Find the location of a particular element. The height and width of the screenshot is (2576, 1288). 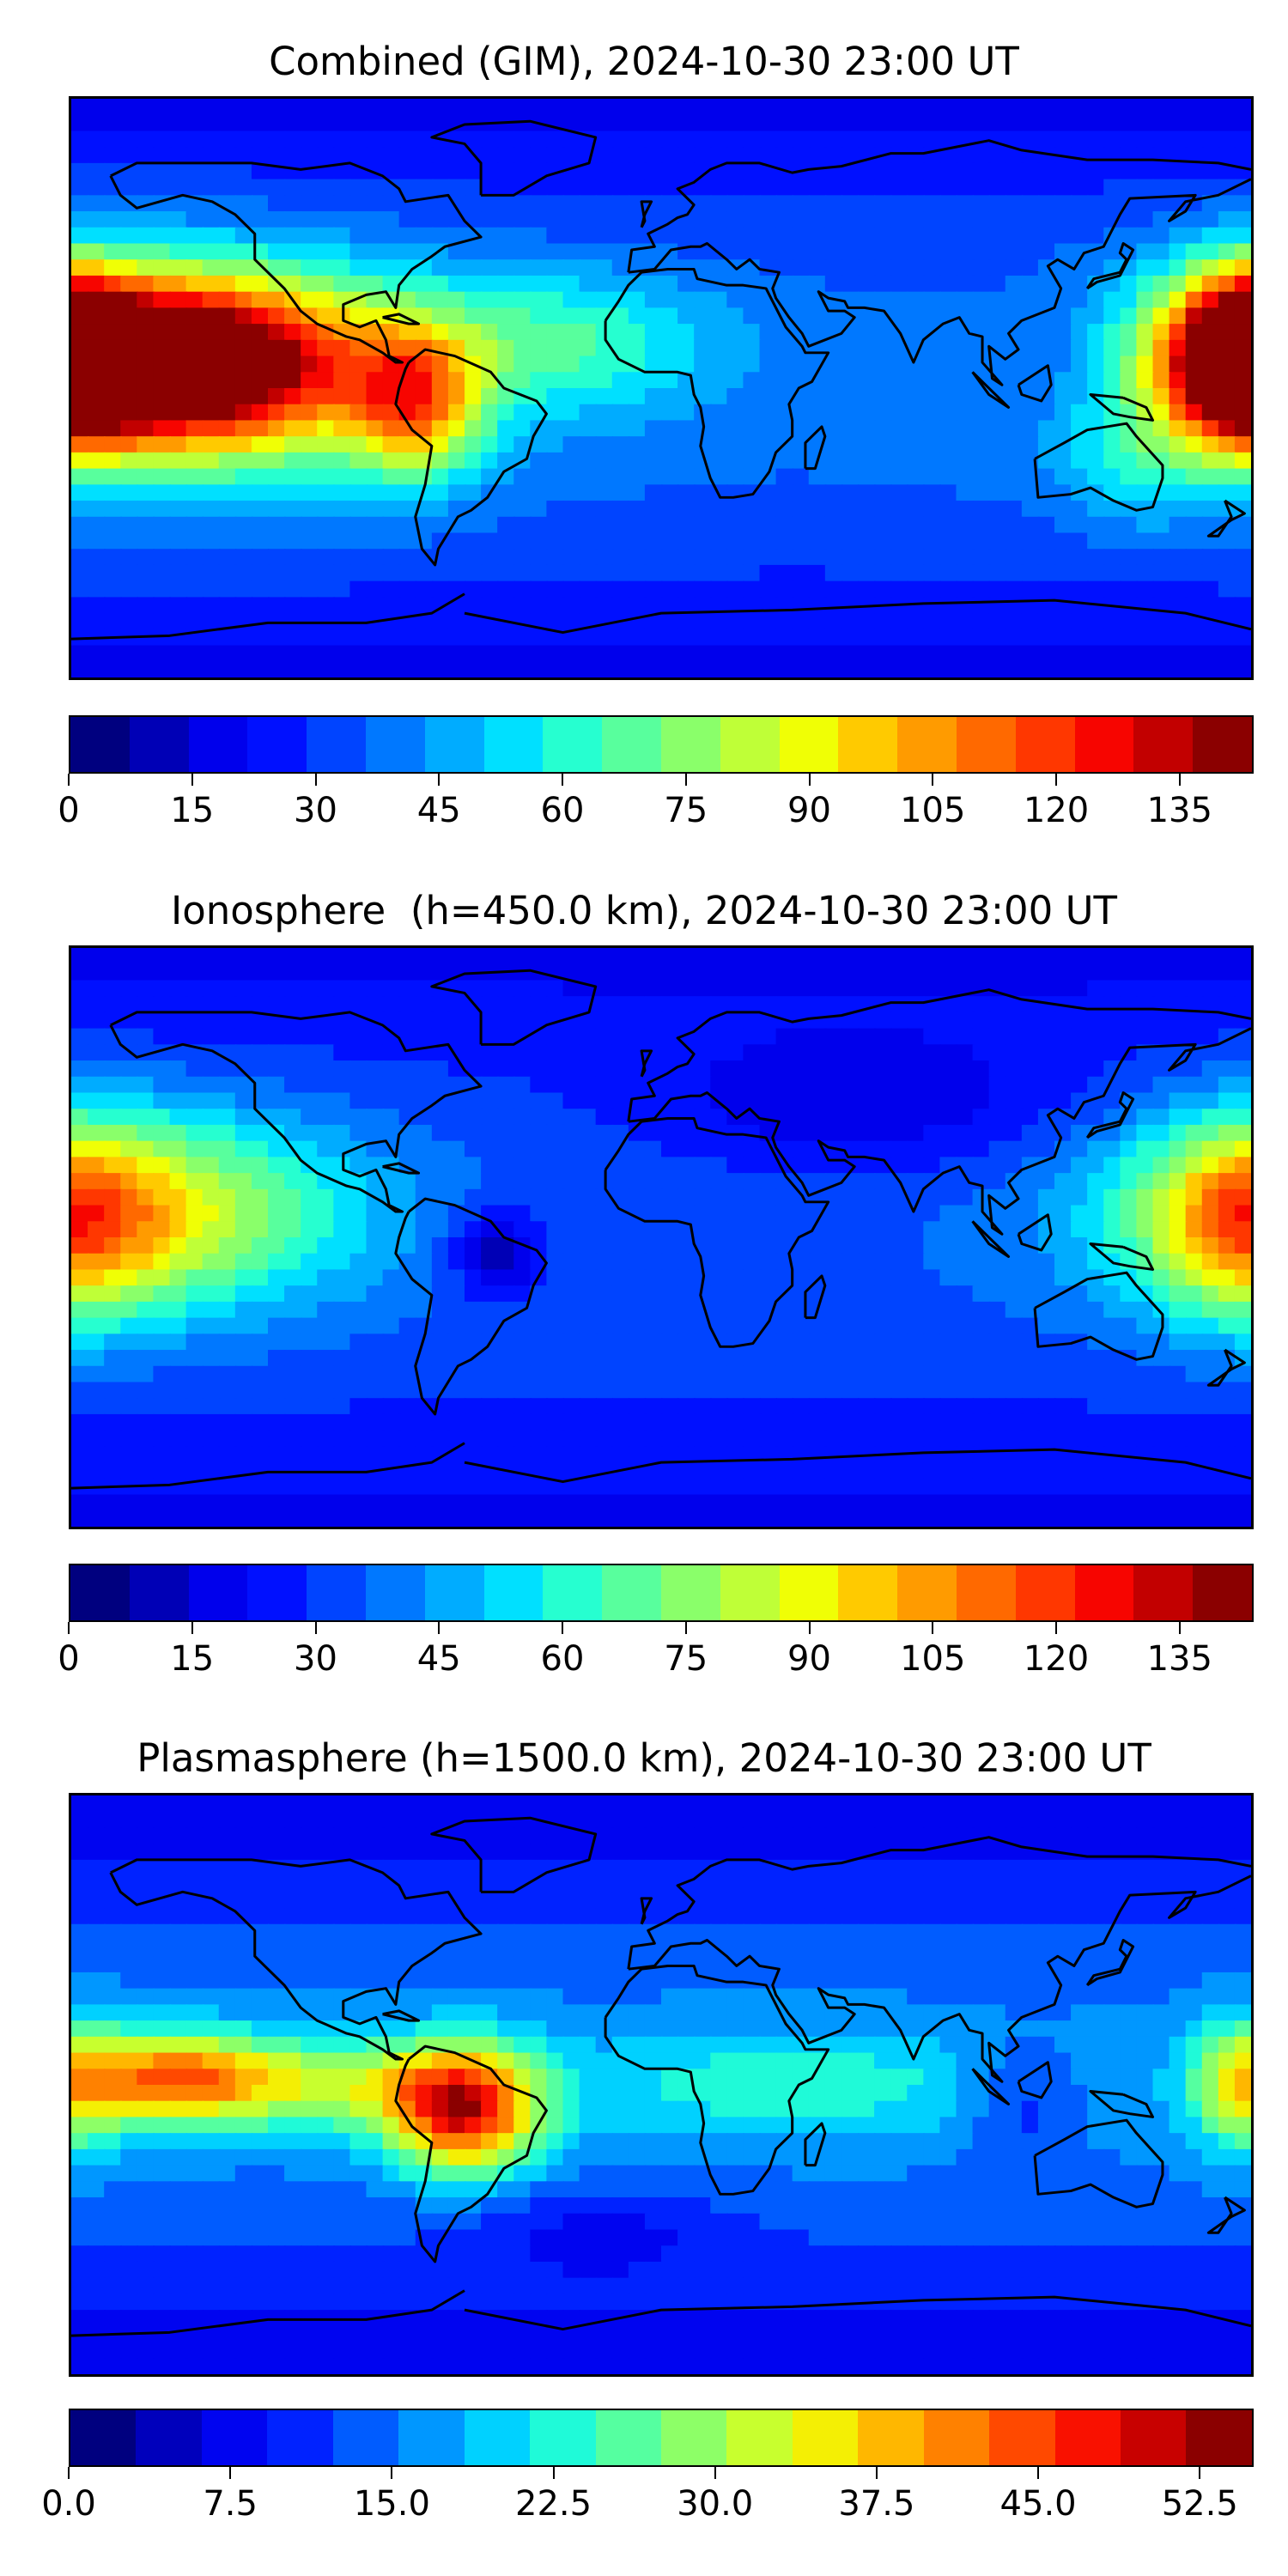

colorbar-segment is located at coordinates (100, 744).